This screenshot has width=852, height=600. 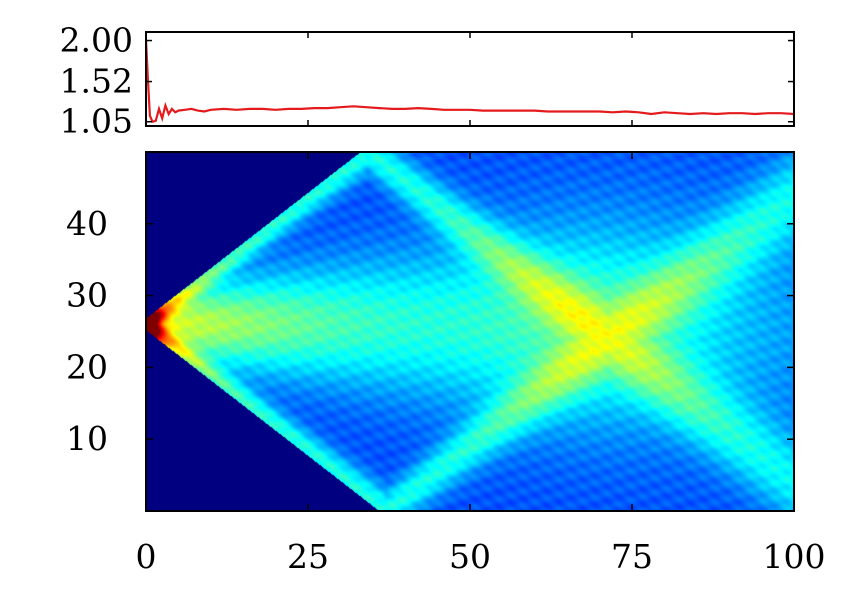 I want to click on heatmap-y-tick-label: 30, so click(x=87, y=295).